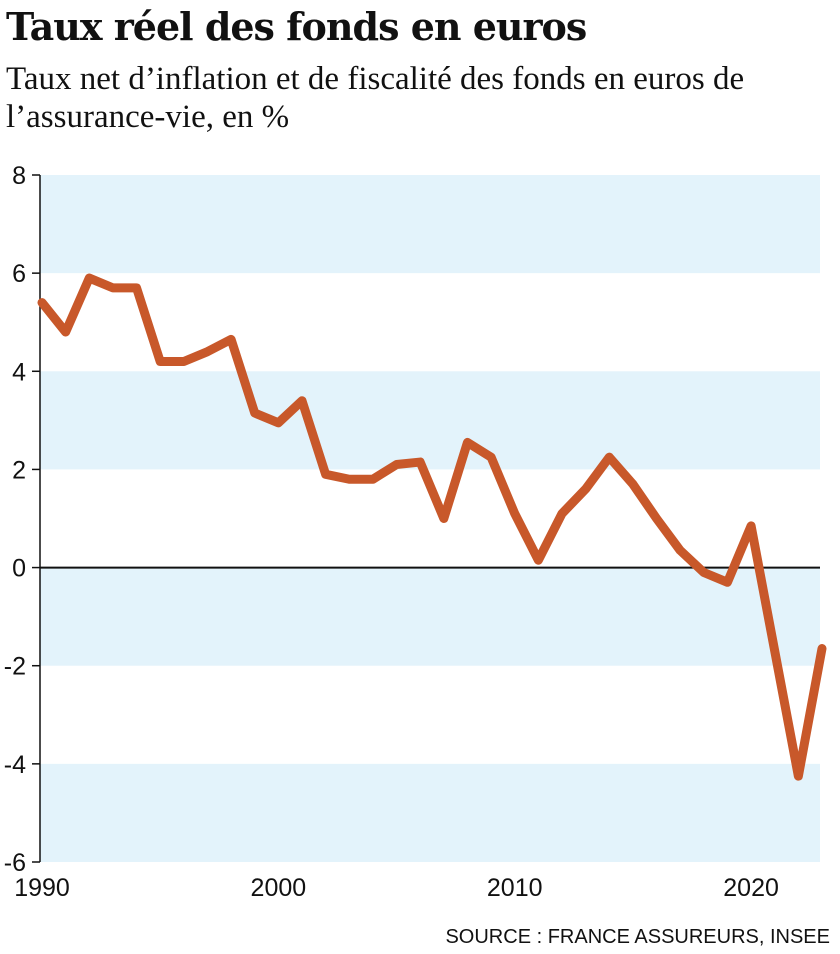  What do you see at coordinates (15, 765) in the screenshot?
I see `y-tick-label: -4` at bounding box center [15, 765].